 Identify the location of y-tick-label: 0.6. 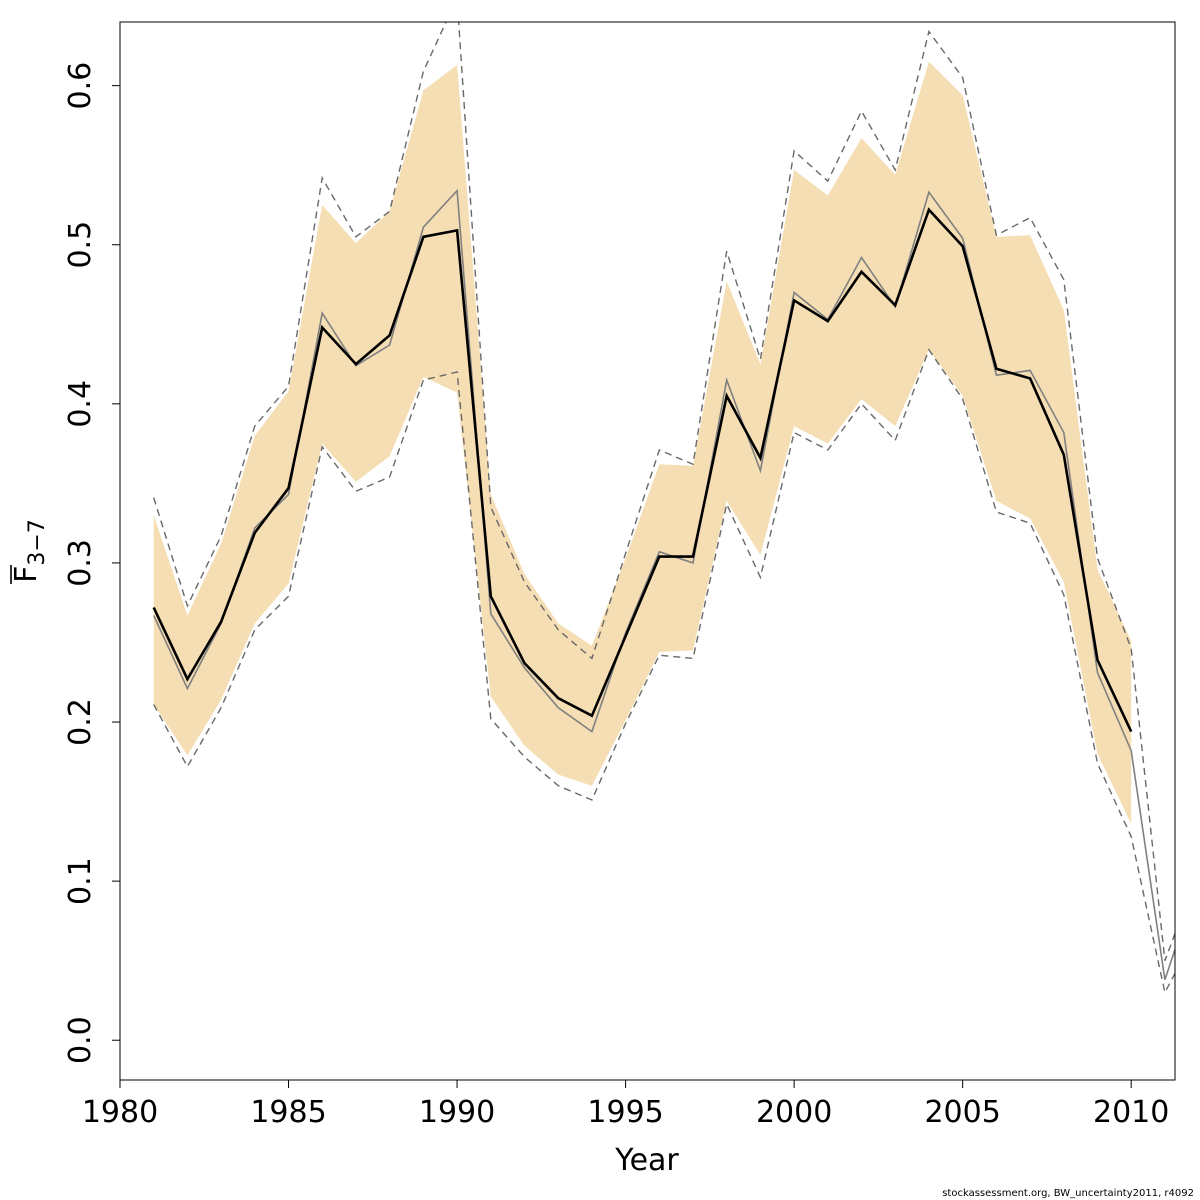
(80, 86).